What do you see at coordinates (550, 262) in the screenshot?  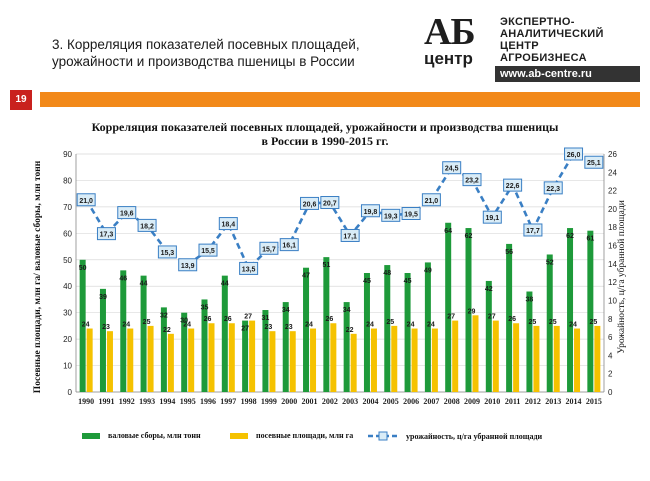 I see `bar-harvest-label: 52` at bounding box center [550, 262].